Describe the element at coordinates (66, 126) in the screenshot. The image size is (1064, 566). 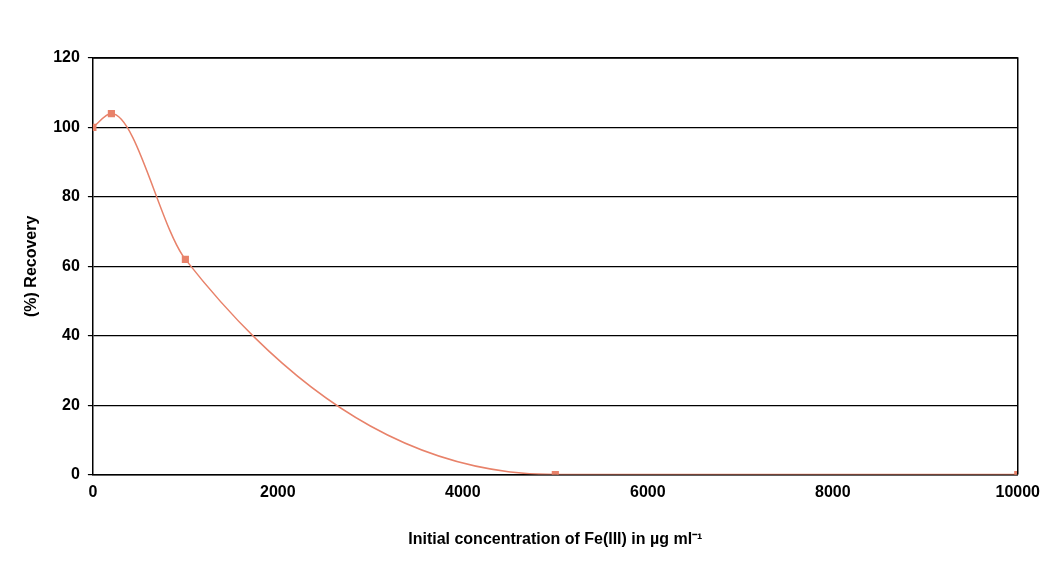
I see `y-tick-label: 100` at that location.